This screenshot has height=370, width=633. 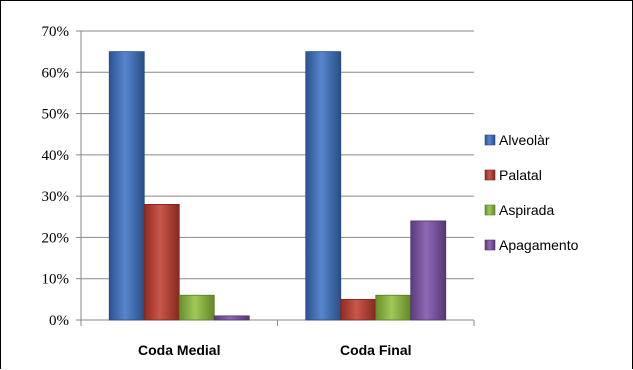 What do you see at coordinates (539, 245) in the screenshot?
I see `legend-label: Apagamento` at bounding box center [539, 245].